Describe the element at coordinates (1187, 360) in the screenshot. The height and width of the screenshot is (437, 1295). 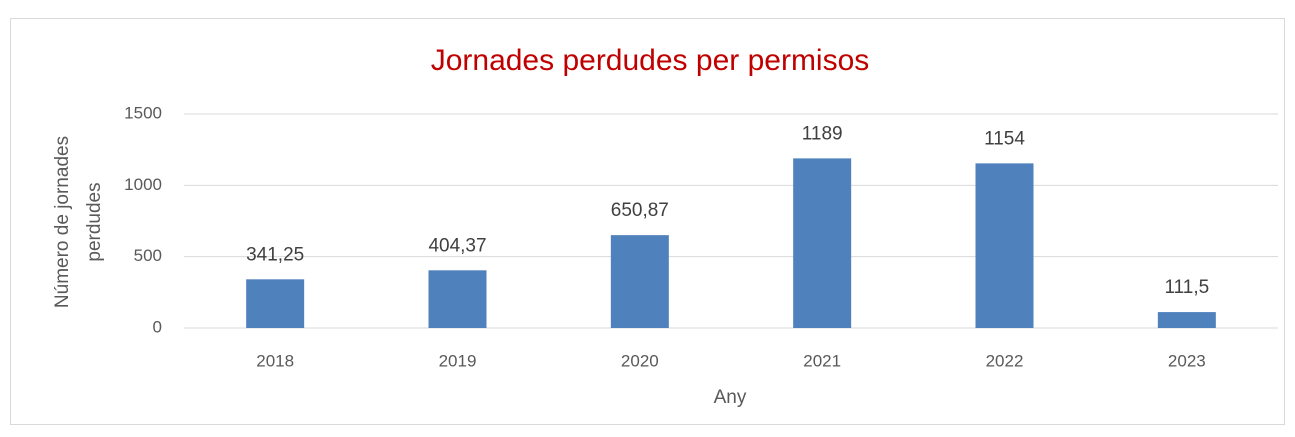
I see `x-tick-label: 2023` at that location.